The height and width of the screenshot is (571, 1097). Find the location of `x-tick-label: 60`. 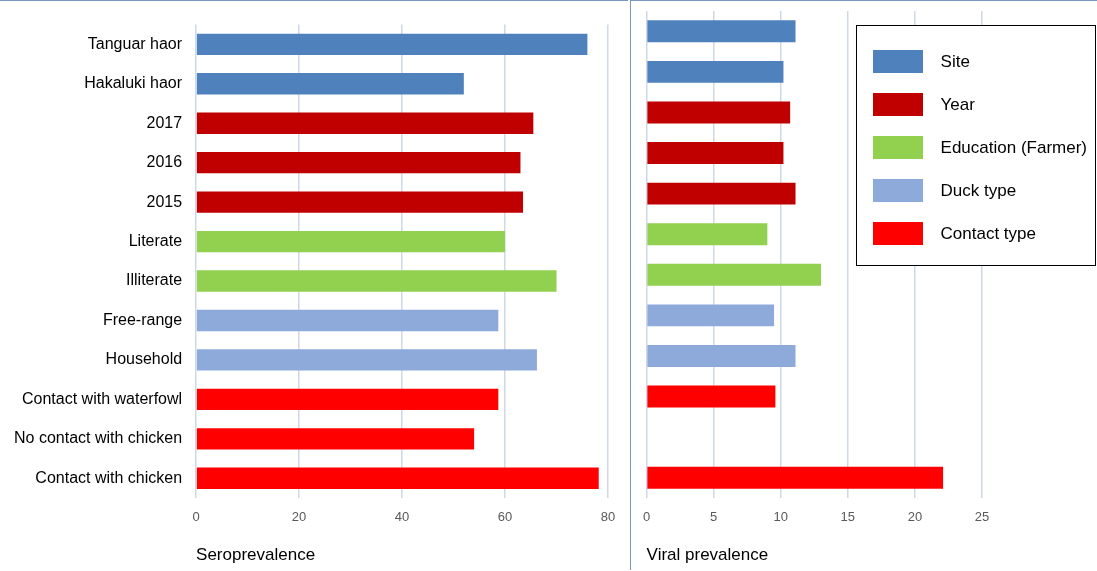

x-tick-label: 60 is located at coordinates (505, 517).